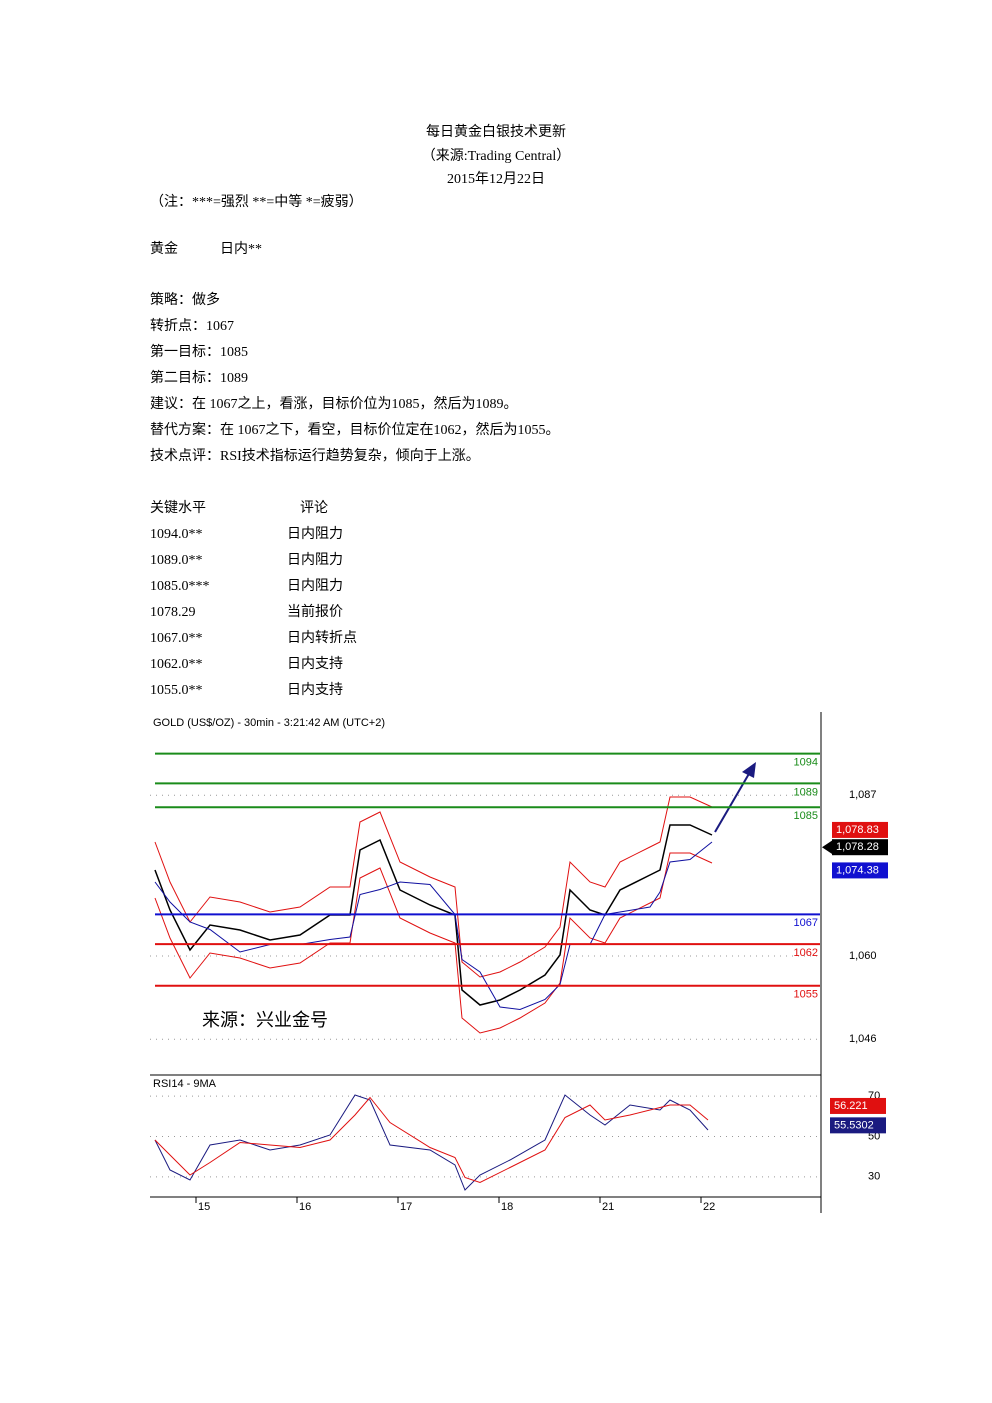 The height and width of the screenshot is (1403, 992). What do you see at coordinates (204, 1207) in the screenshot?
I see `x-tick-label: 15` at bounding box center [204, 1207].